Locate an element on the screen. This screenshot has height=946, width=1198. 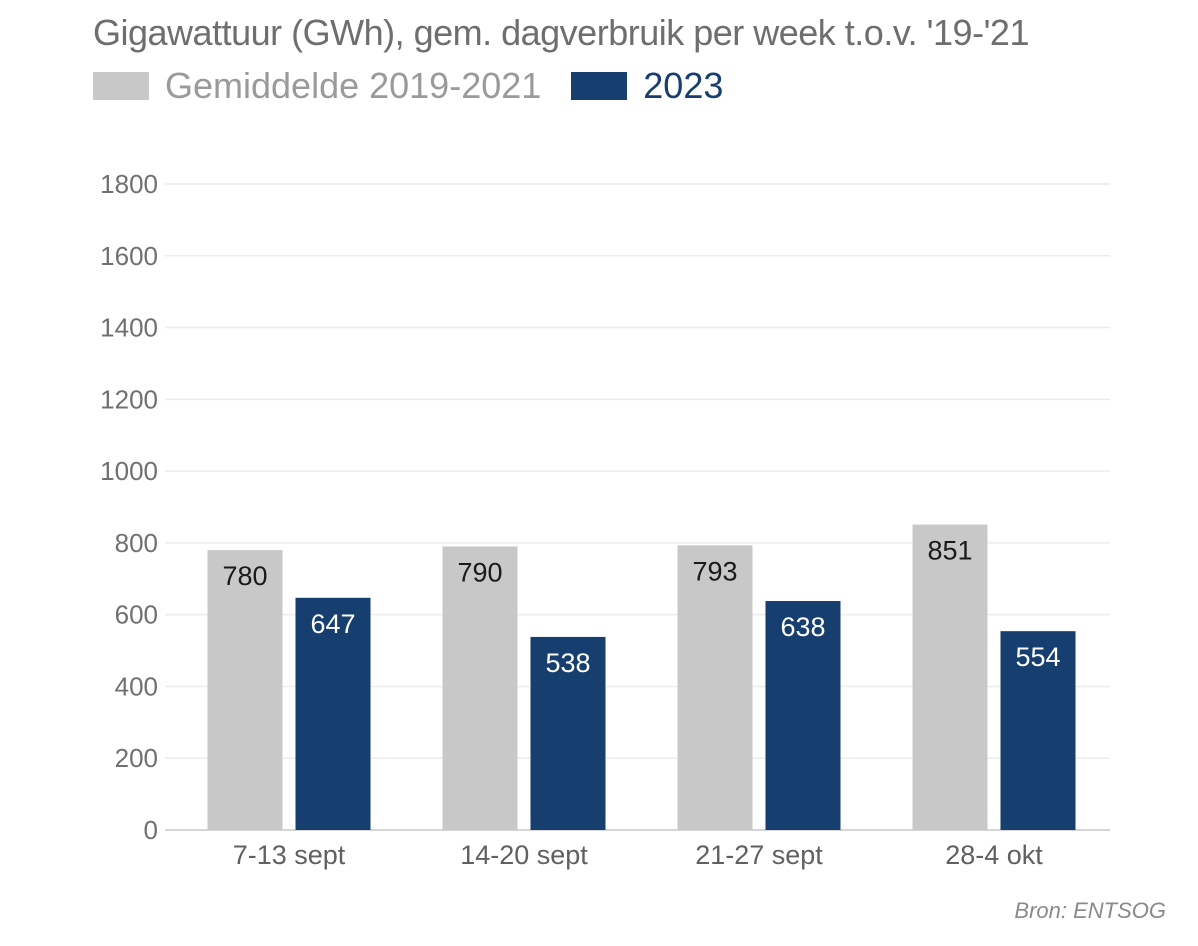
data-label-2023-4: 554 is located at coordinates (1037, 657).